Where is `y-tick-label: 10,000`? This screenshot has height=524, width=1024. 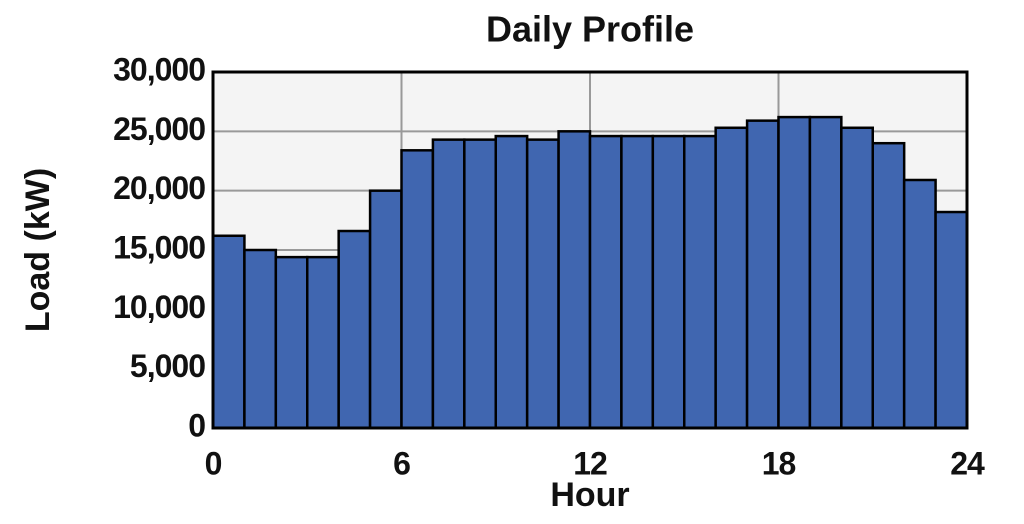 y-tick-label: 10,000 is located at coordinates (159, 307).